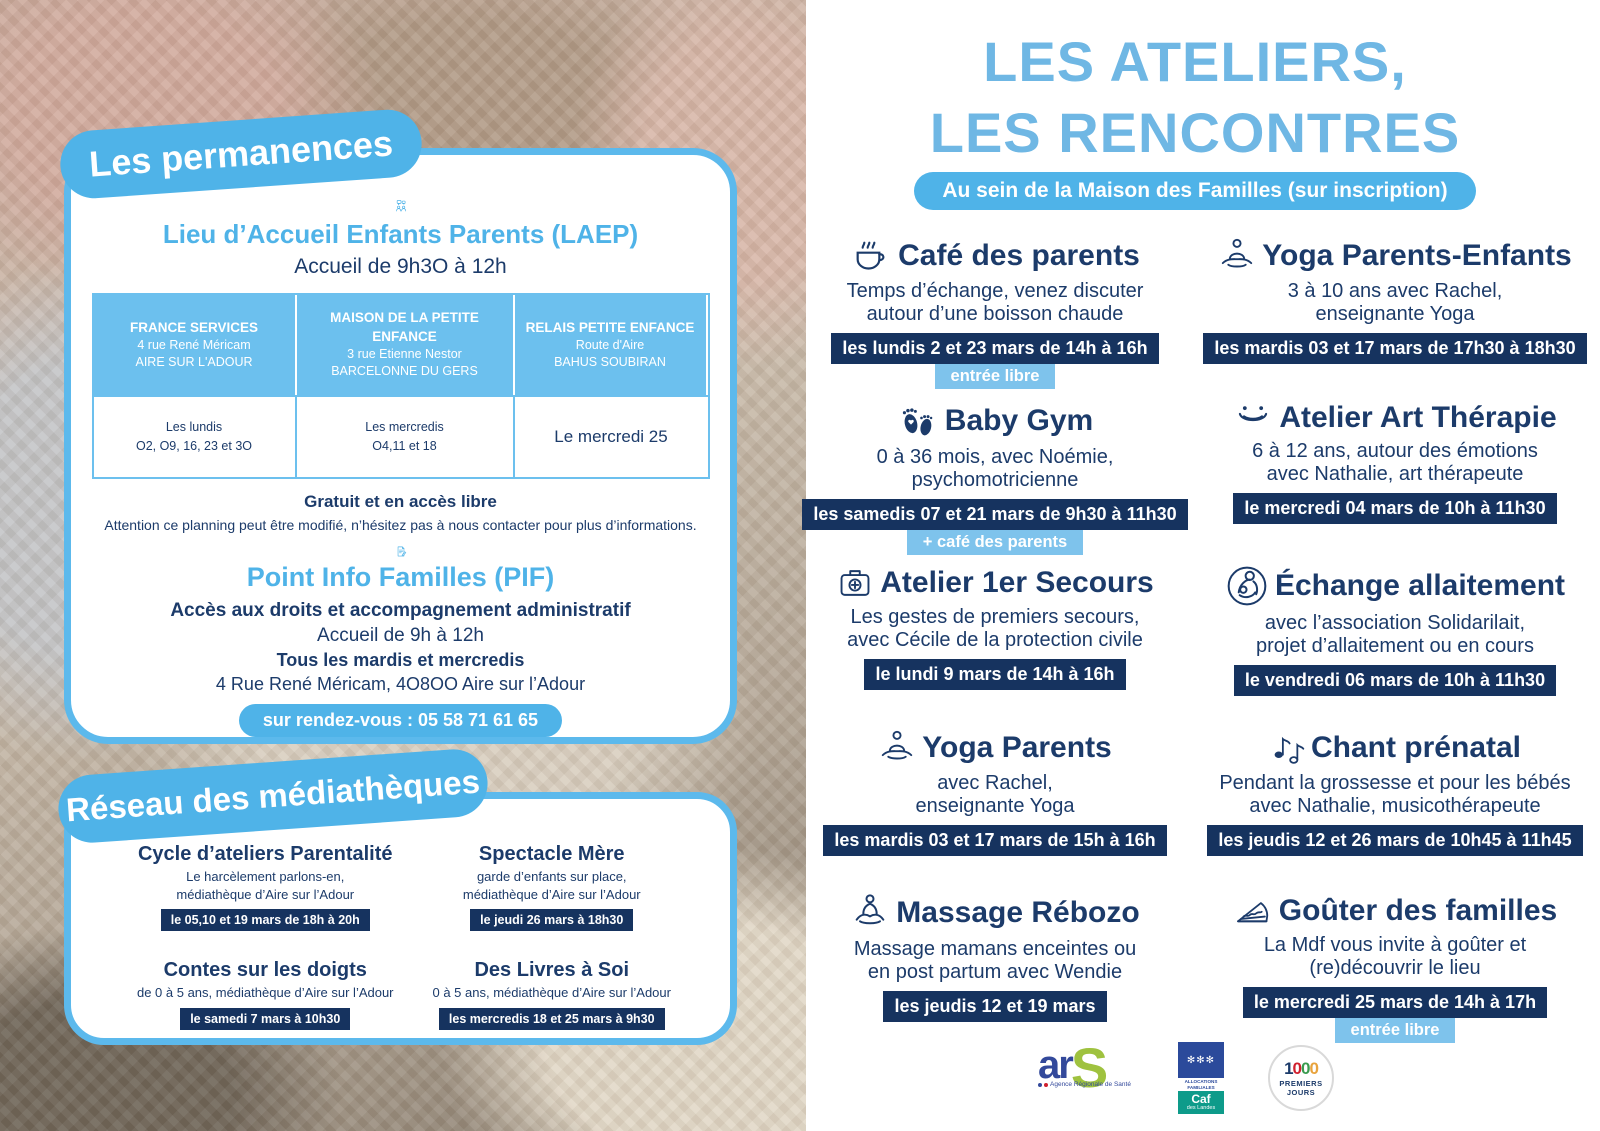 This screenshot has width=1600, height=1131. What do you see at coordinates (404, 427) in the screenshot?
I see `schedule-days: Les mercredis` at bounding box center [404, 427].